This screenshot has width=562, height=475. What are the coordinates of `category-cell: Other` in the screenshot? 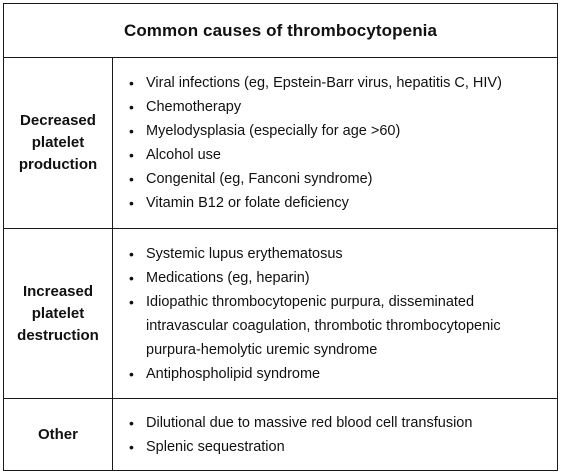 It's located at (58, 434).